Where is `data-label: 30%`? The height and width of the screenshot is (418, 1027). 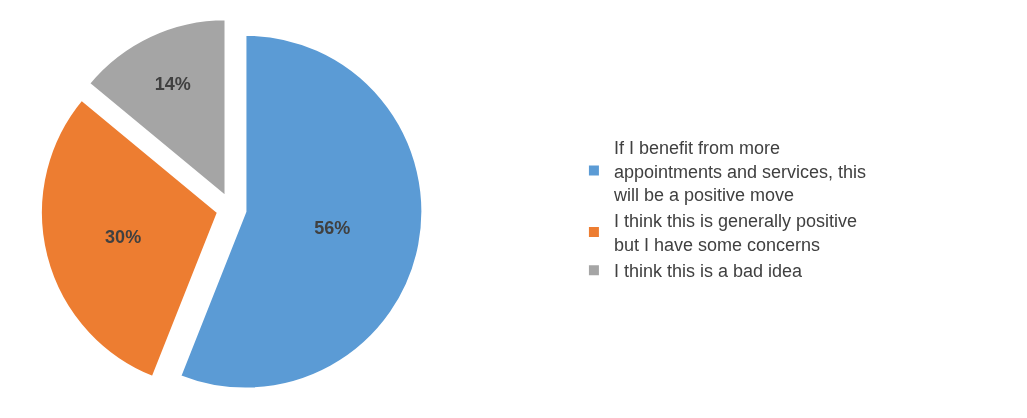 data-label: 30% is located at coordinates (123, 236).